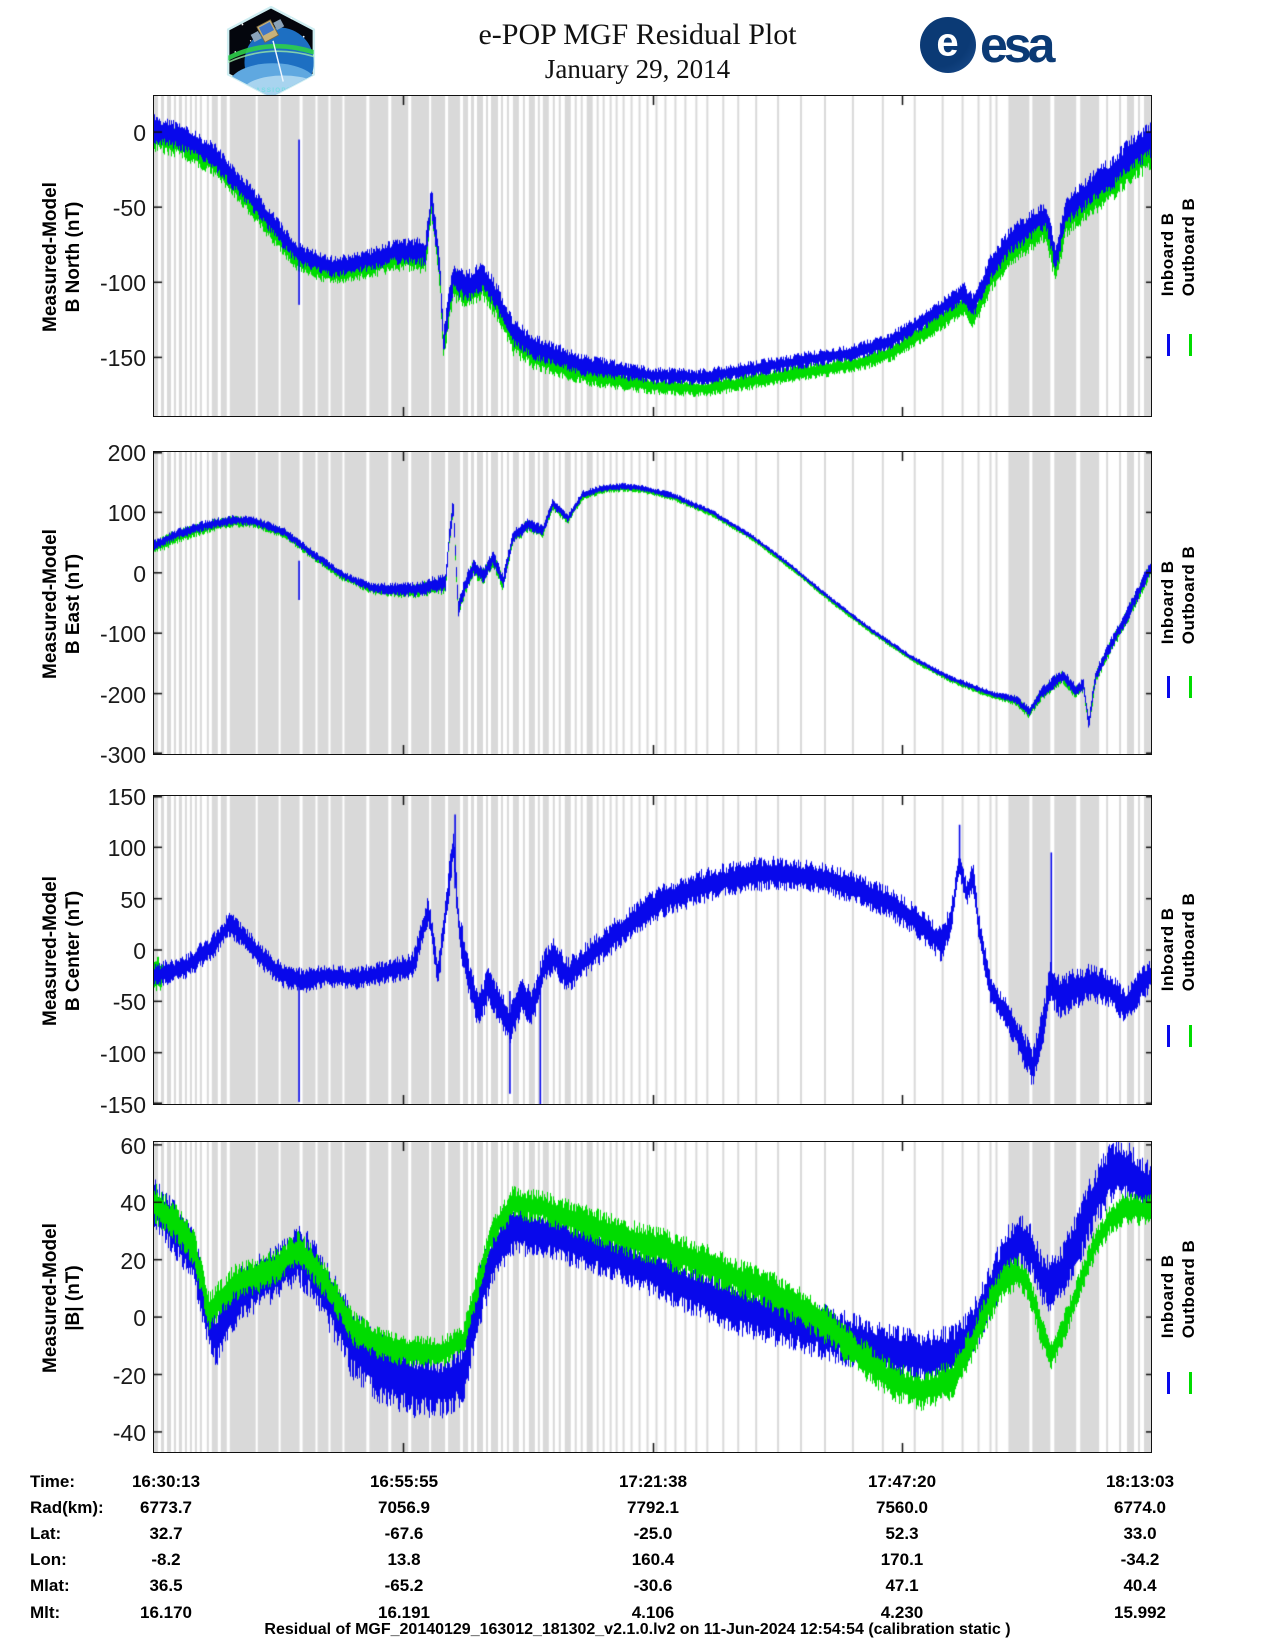 The image size is (1275, 1650). I want to click on esa-globe-icon: e, so click(948, 45).